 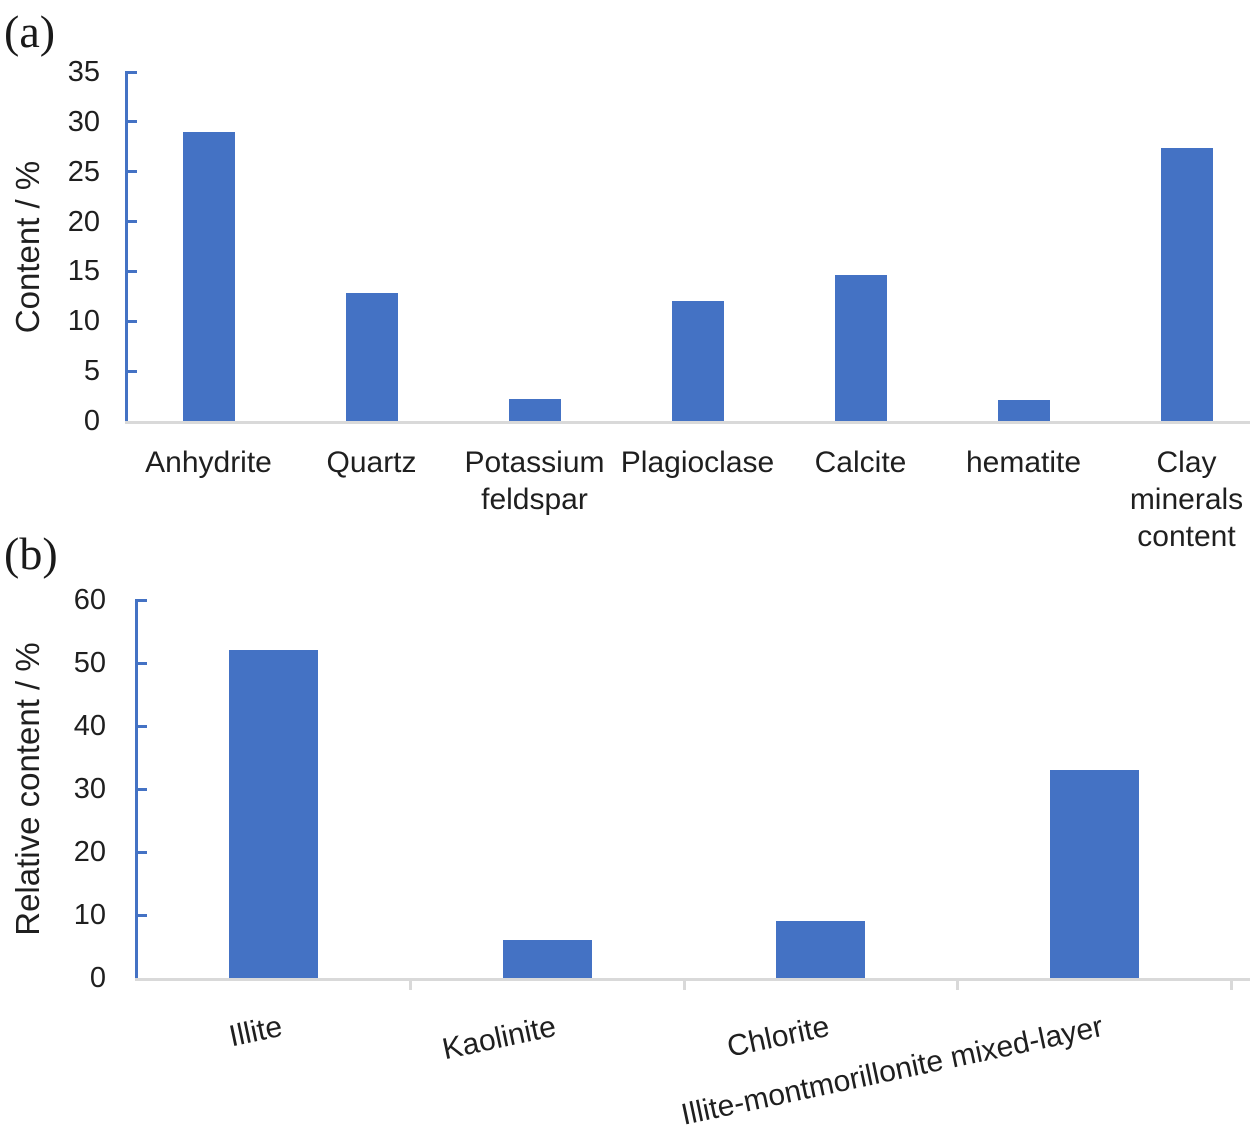 I want to click on panel-a-y-tick-label-20: 20, so click(x=83, y=221).